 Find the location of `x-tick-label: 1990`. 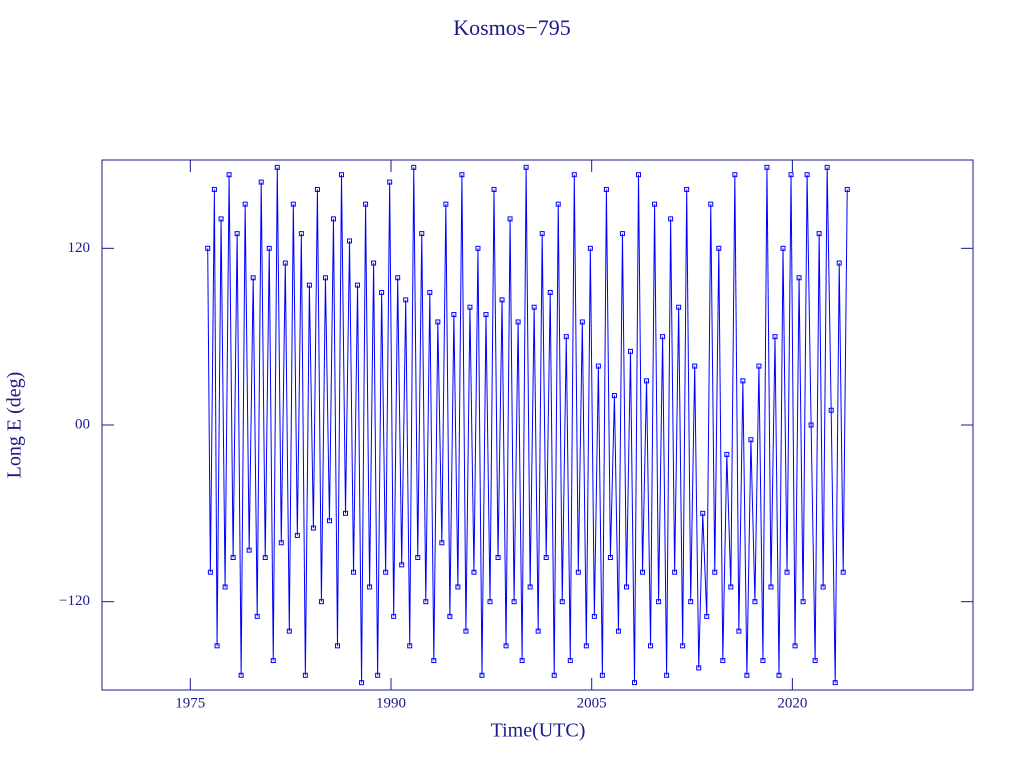

x-tick-label: 1990 is located at coordinates (391, 703).